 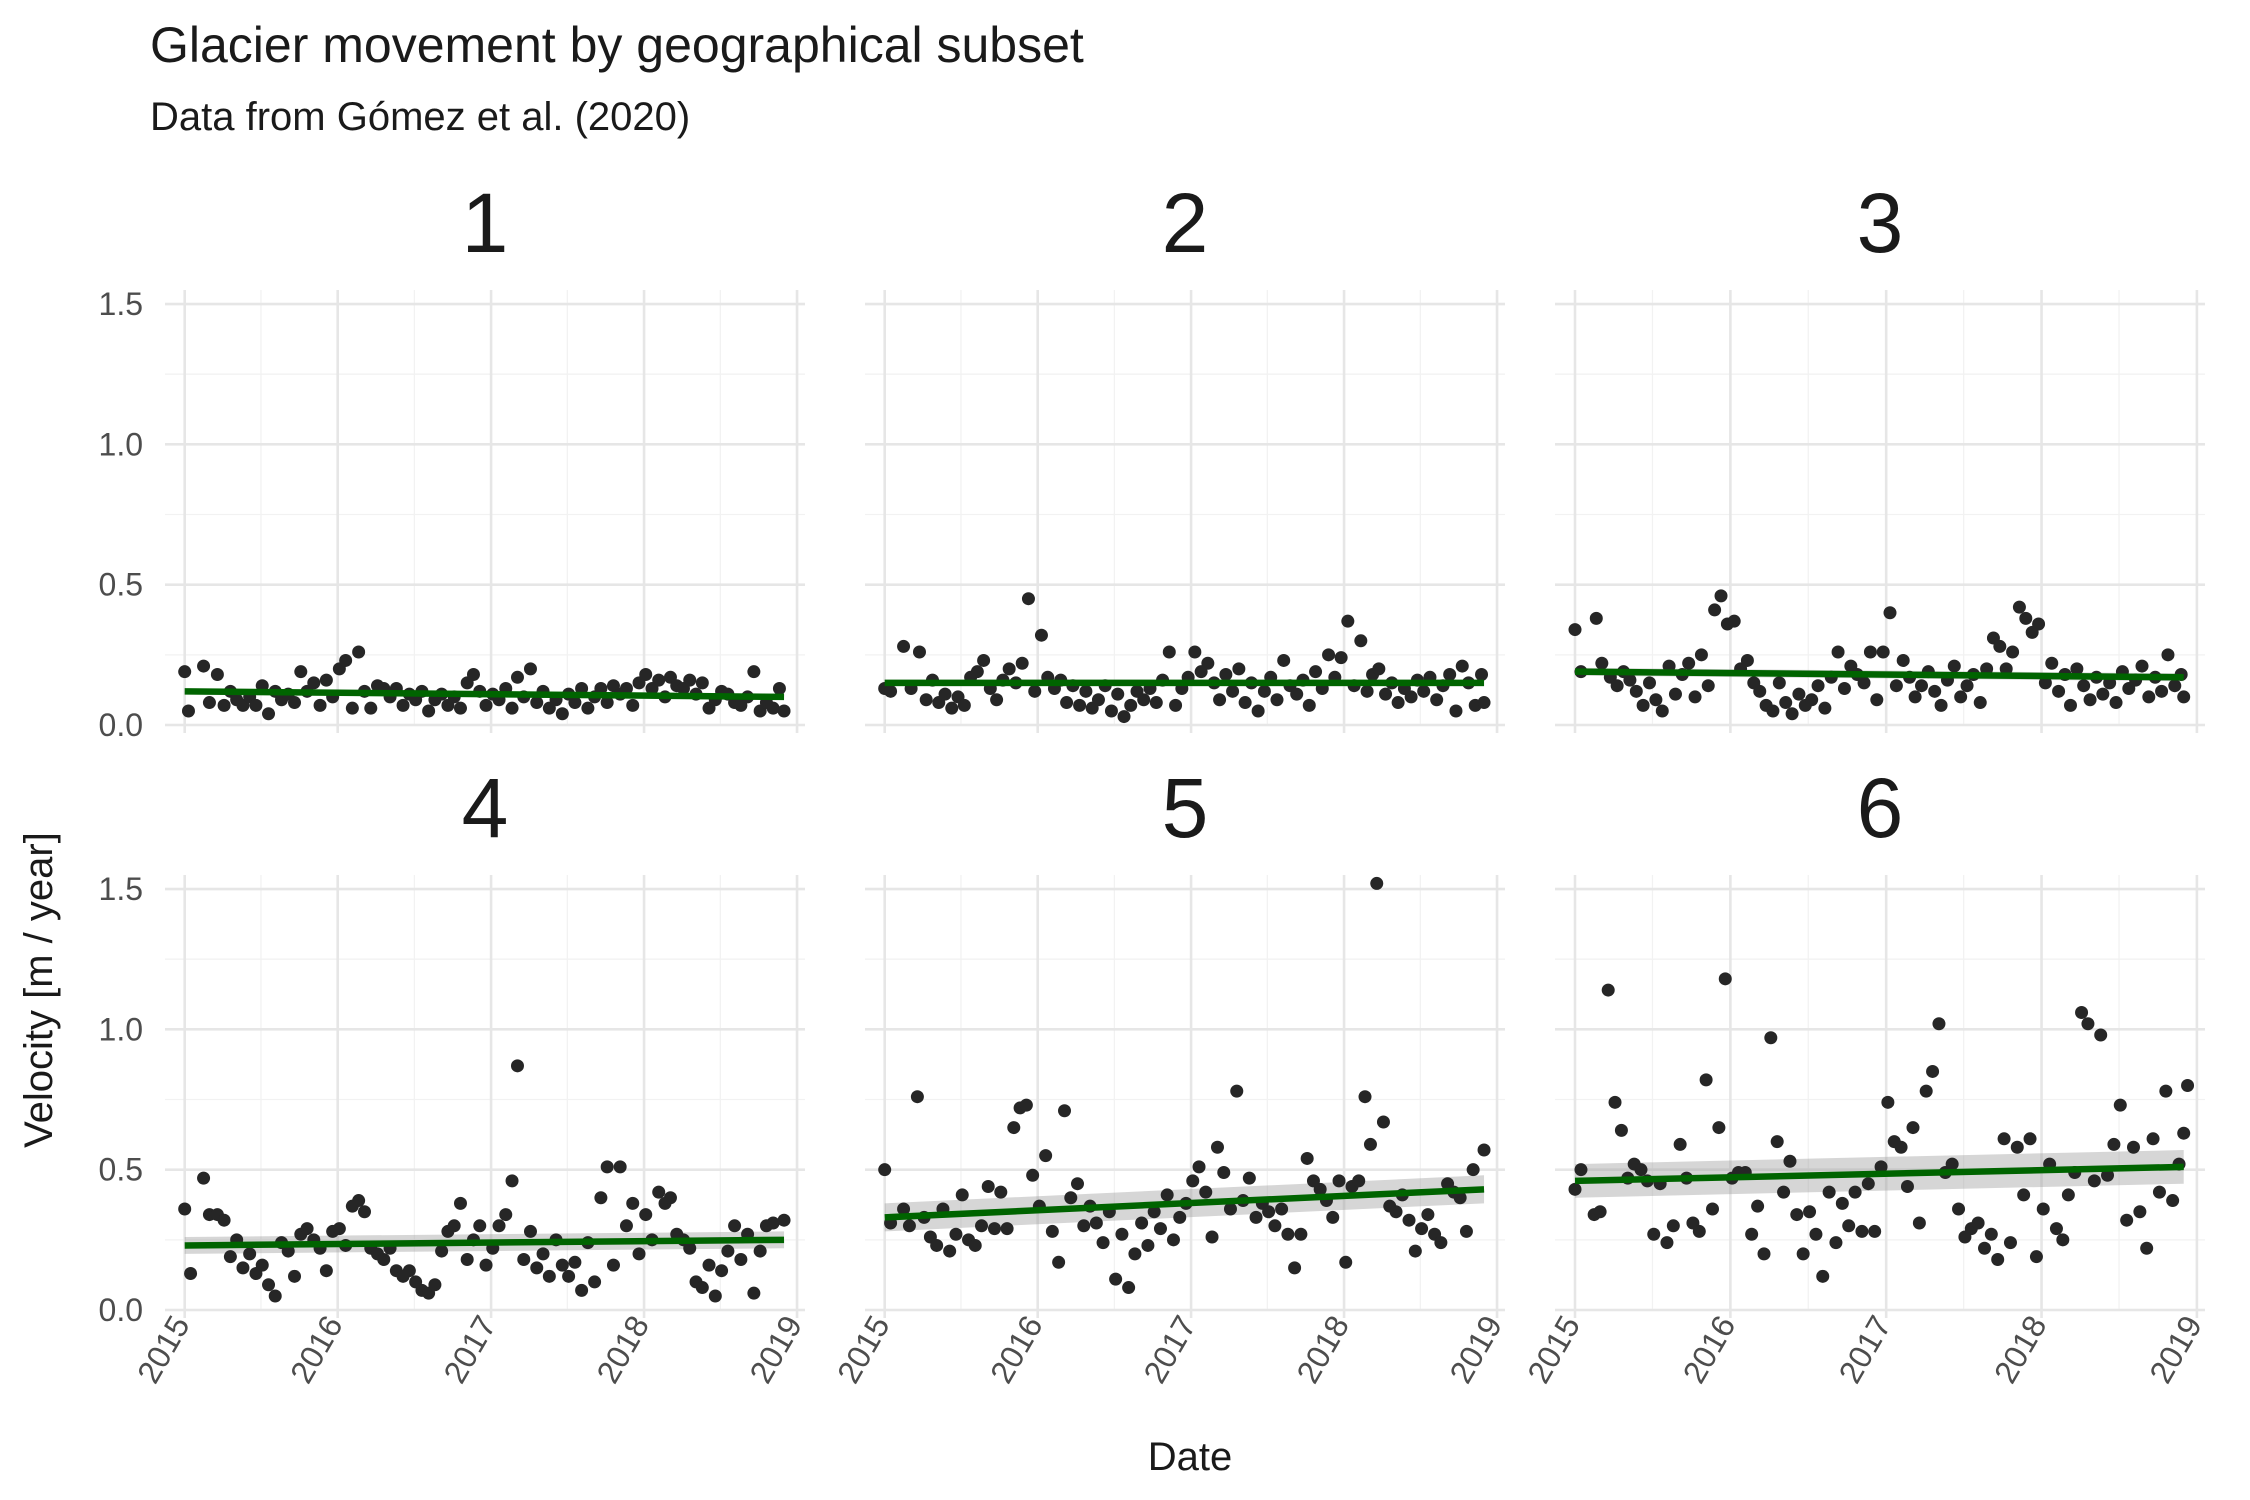 I want to click on facet-strip-label: 1, so click(x=485, y=223).